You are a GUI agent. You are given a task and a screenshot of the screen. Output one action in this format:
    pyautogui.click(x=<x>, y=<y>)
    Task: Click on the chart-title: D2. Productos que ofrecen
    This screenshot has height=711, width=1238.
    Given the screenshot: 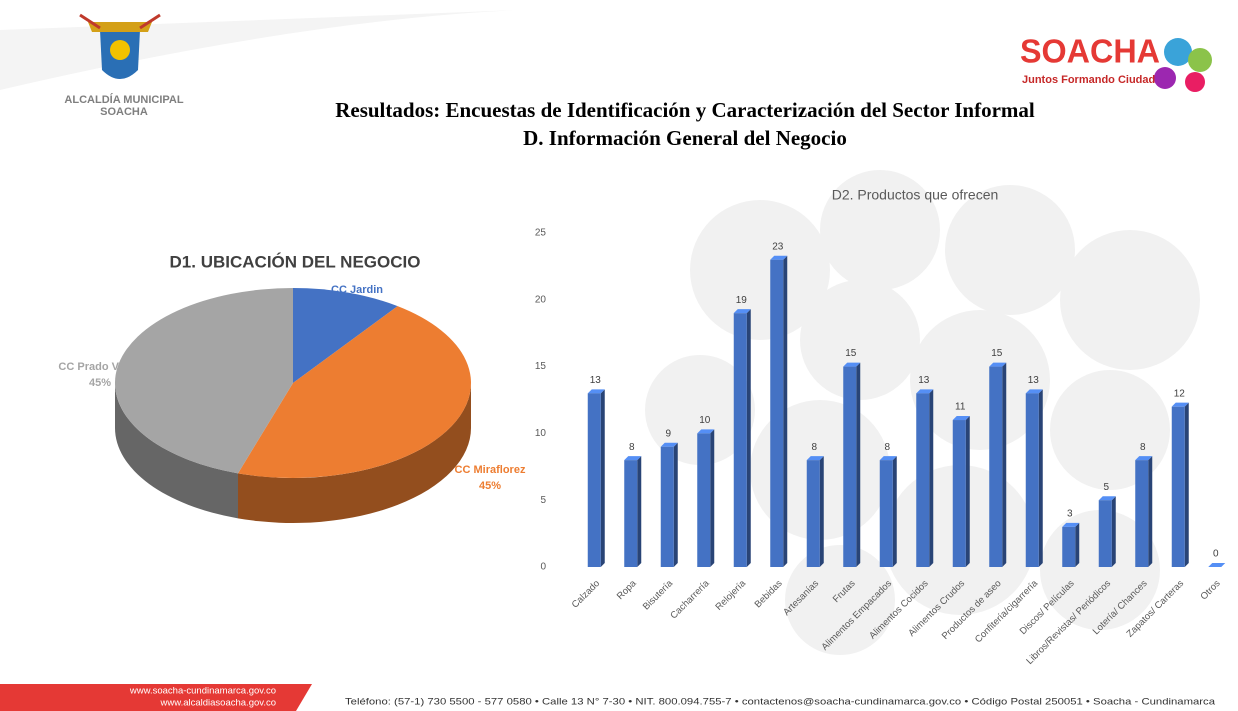 What is the action you would take?
    pyautogui.click(x=915, y=195)
    